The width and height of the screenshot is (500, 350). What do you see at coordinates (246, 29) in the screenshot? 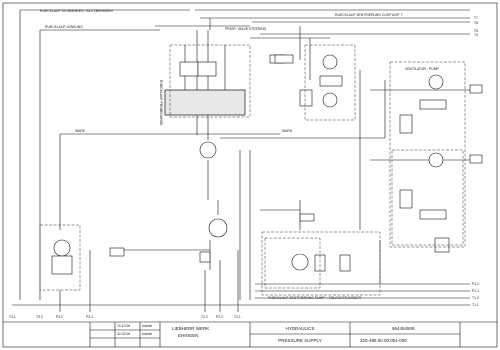
I see `label: PRIOR. VALVE STEERING` at bounding box center [246, 29].